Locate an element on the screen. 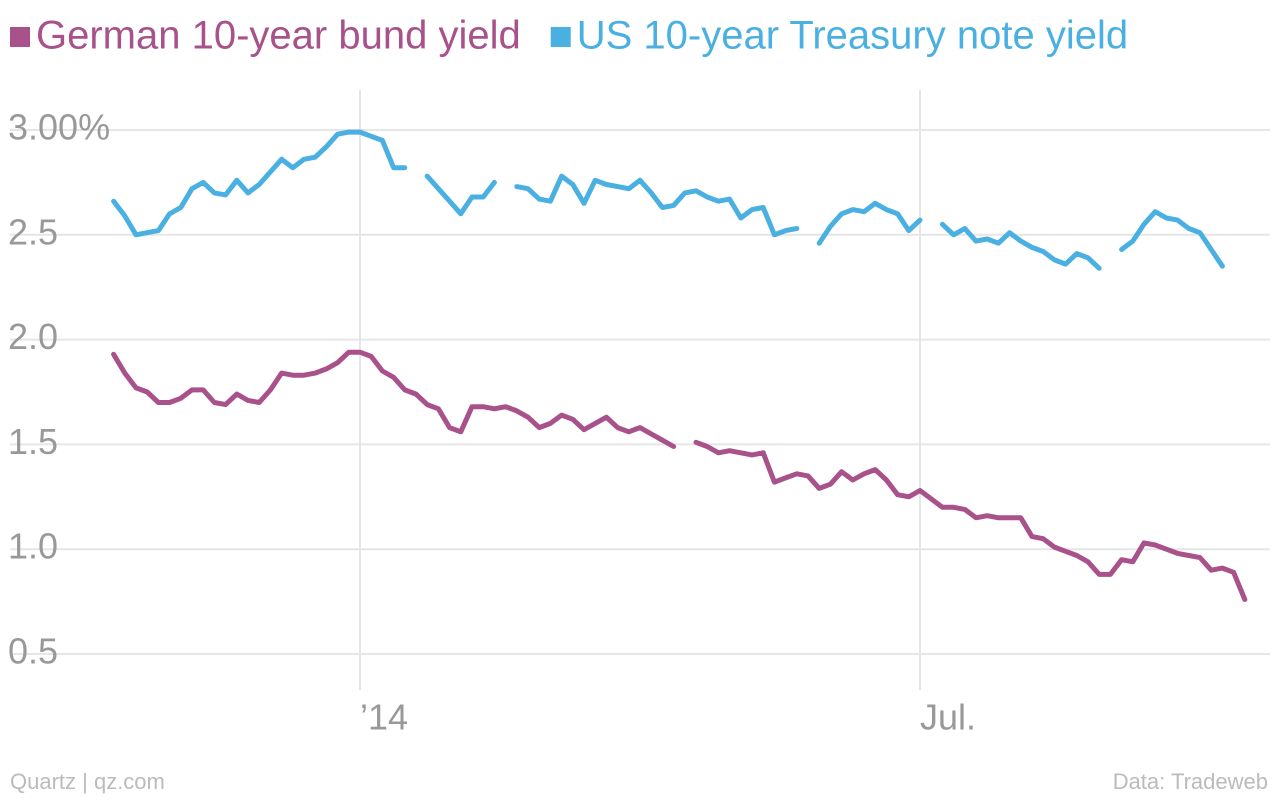 This screenshot has width=1280, height=800. legend-label: US 10-year Treasury note yield is located at coordinates (852, 36).